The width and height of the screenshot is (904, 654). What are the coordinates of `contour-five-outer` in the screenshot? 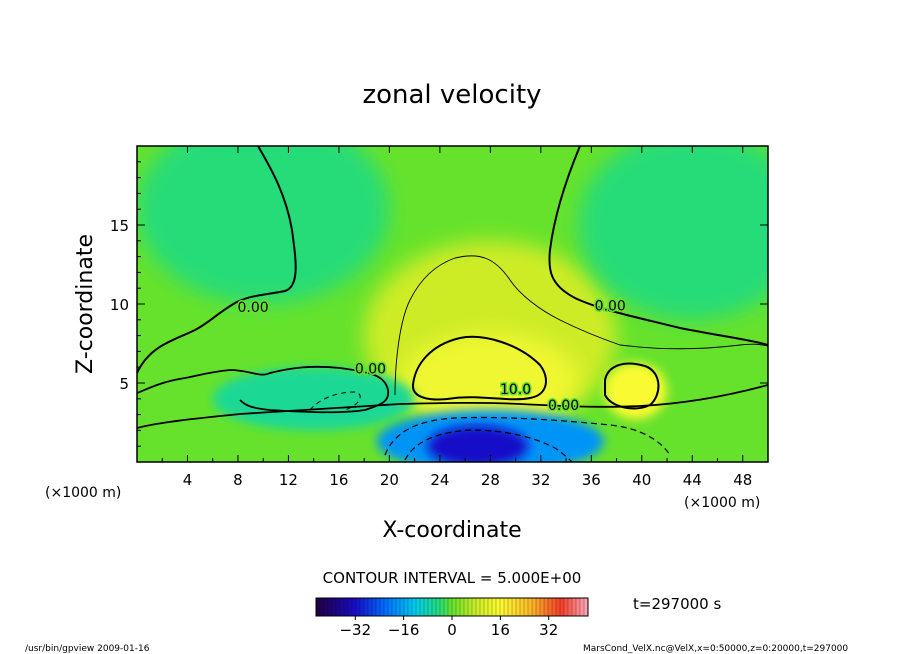 It's located at (581, 325).